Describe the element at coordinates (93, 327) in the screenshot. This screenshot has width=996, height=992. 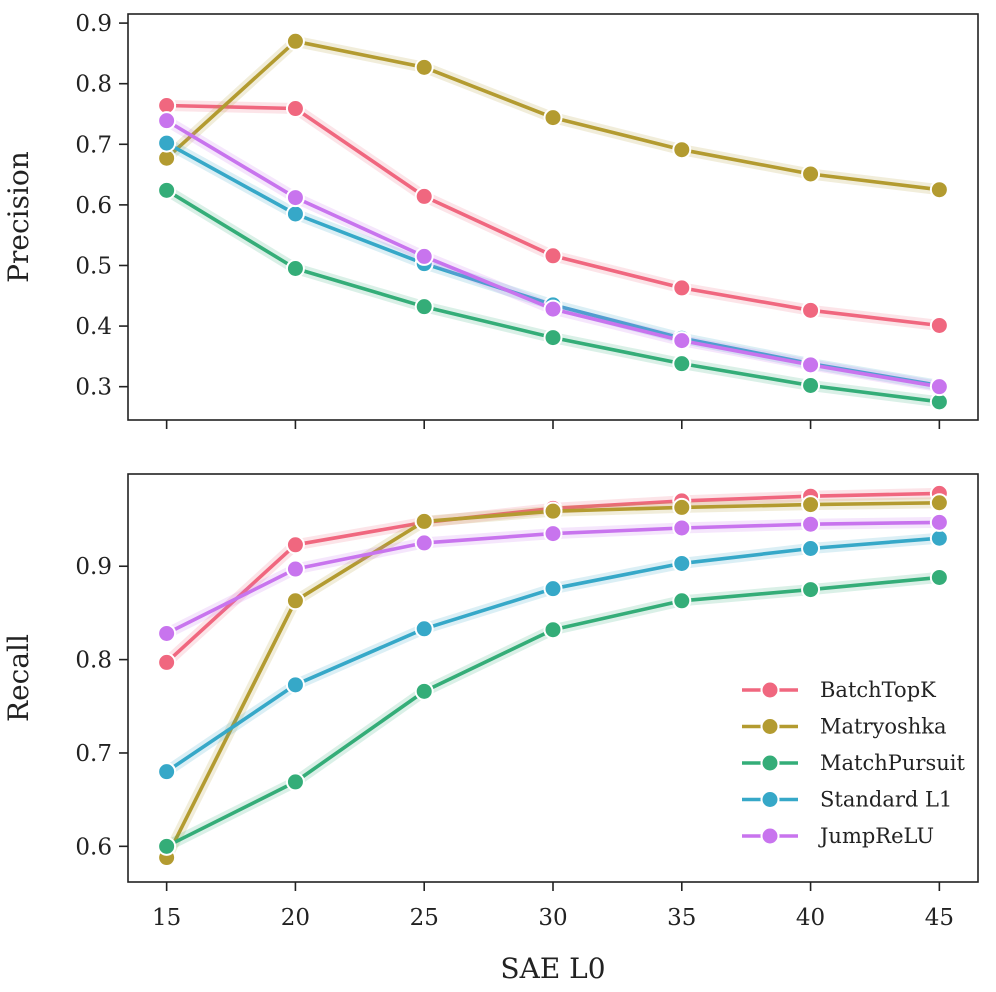
I see `precision-ytick-label: 0.4` at that location.